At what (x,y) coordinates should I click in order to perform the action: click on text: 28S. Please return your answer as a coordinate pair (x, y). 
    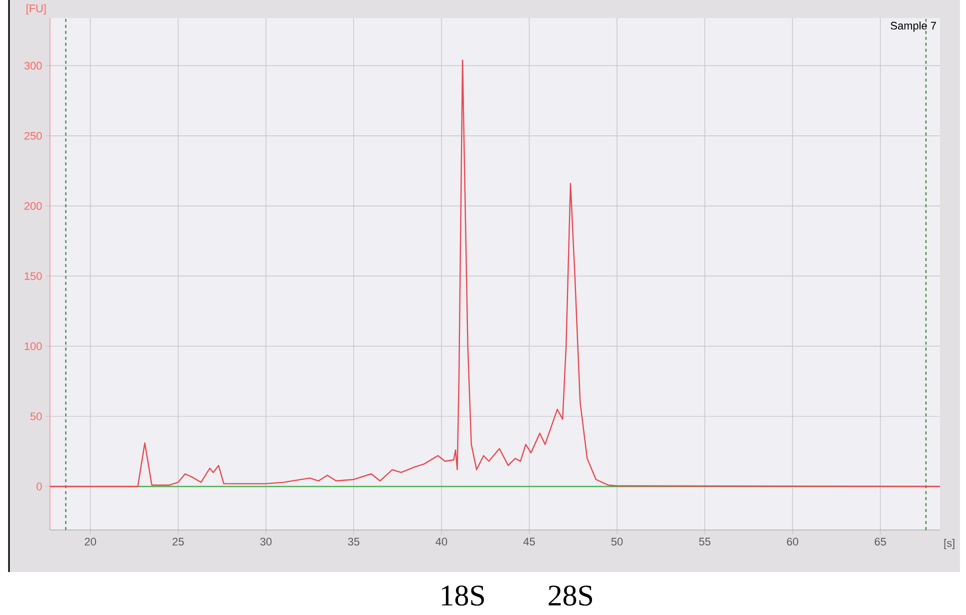
    Looking at the image, I should click on (570, 596).